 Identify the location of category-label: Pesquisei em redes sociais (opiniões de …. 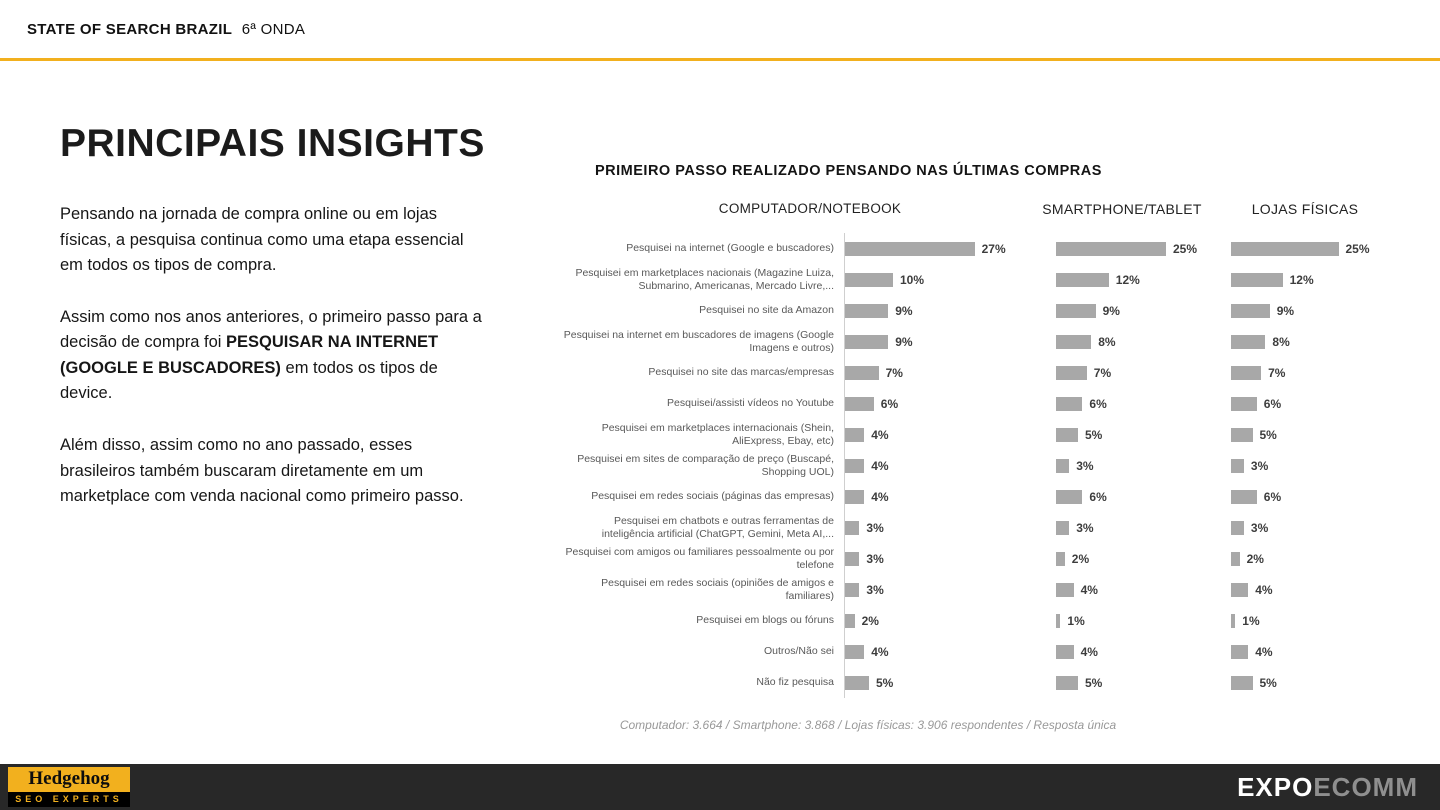
(717, 589).